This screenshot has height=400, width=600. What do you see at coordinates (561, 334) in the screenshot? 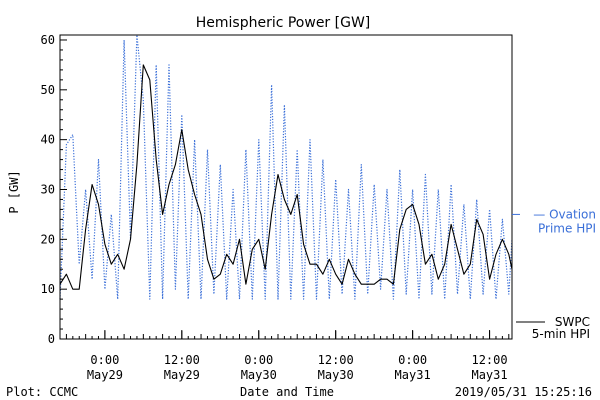
I see `legend-label-swpc-5-min-hpi: 5-min HPI` at bounding box center [561, 334].